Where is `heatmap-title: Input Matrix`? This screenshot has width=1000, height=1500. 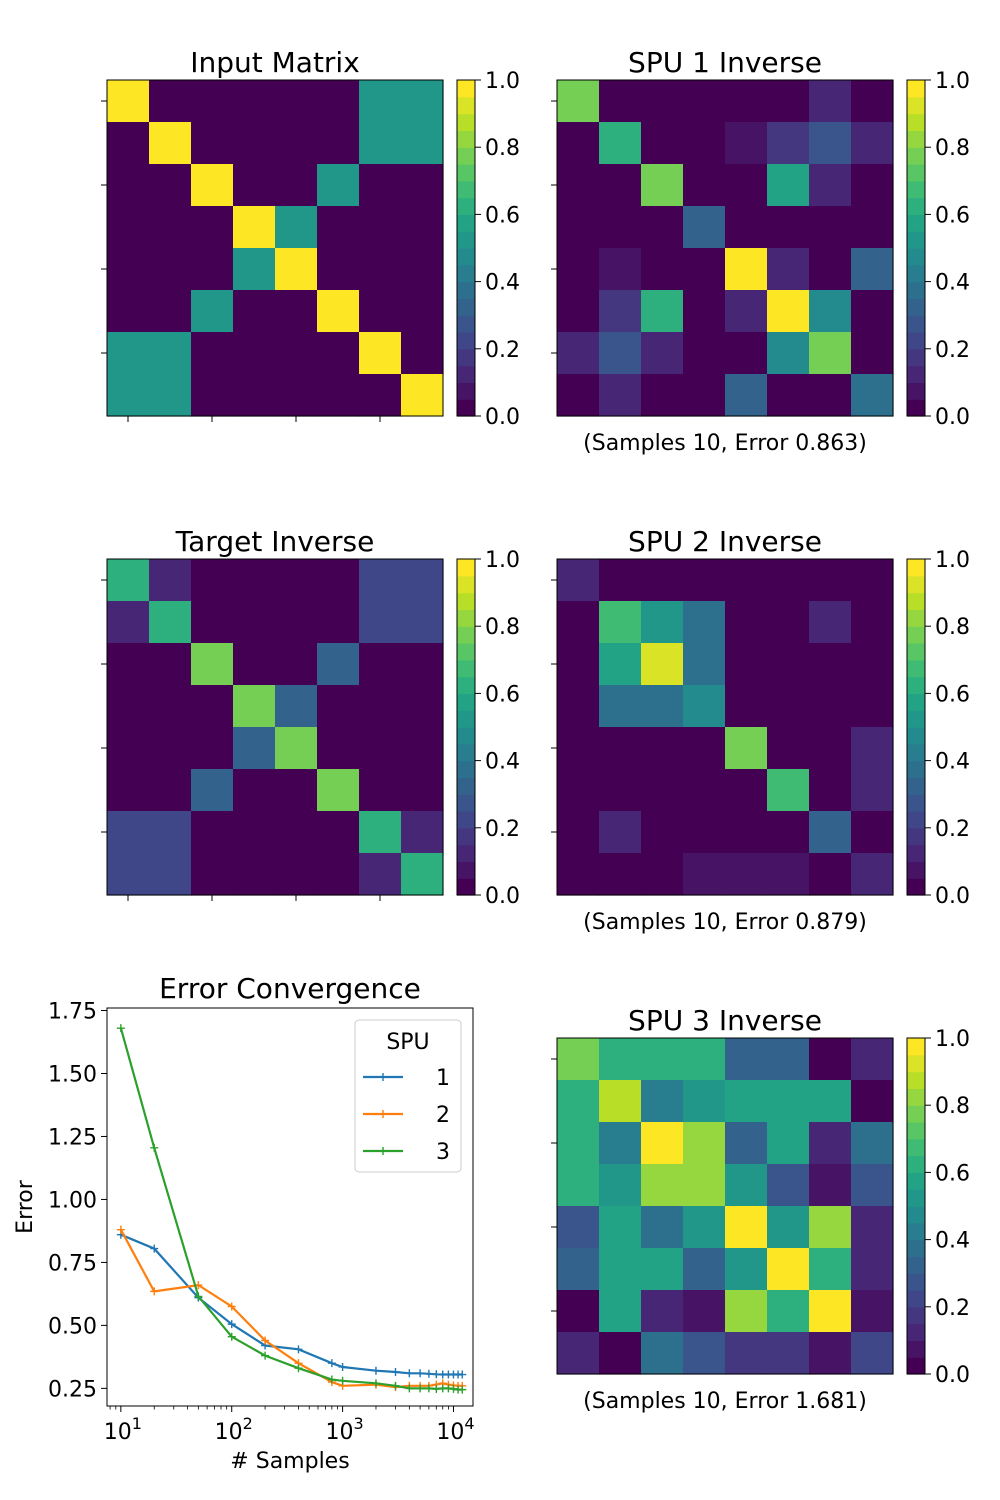
heatmap-title: Input Matrix is located at coordinates (275, 62).